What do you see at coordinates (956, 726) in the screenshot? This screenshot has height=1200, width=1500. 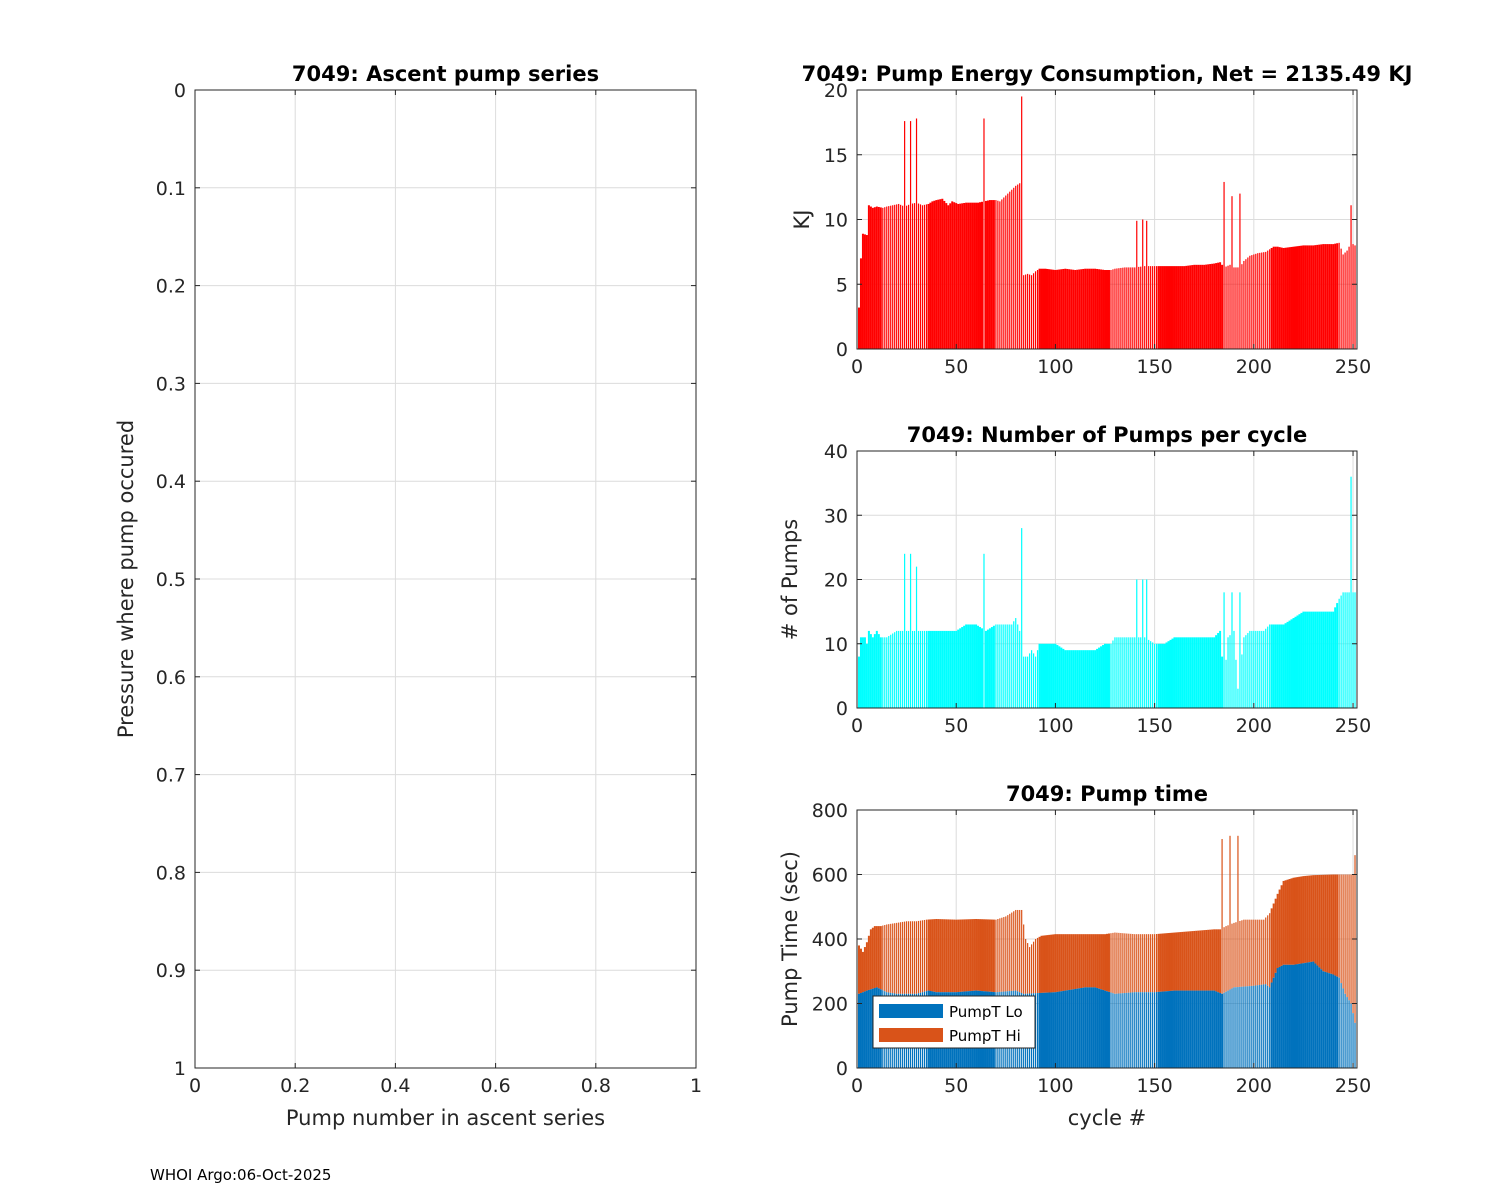 I see `x-tick-label: 50` at bounding box center [956, 726].